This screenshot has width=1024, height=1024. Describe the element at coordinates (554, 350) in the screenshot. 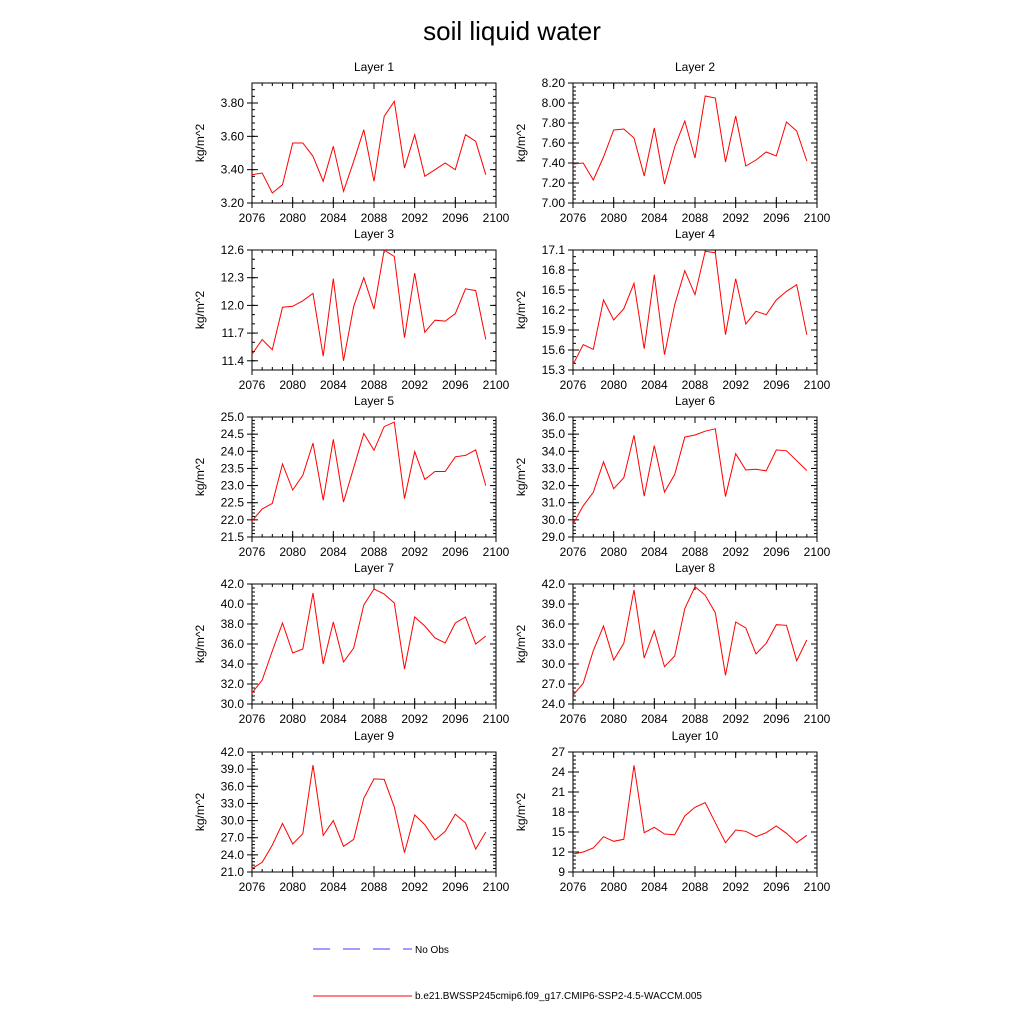

I see `y-tick-label: 15.6` at that location.